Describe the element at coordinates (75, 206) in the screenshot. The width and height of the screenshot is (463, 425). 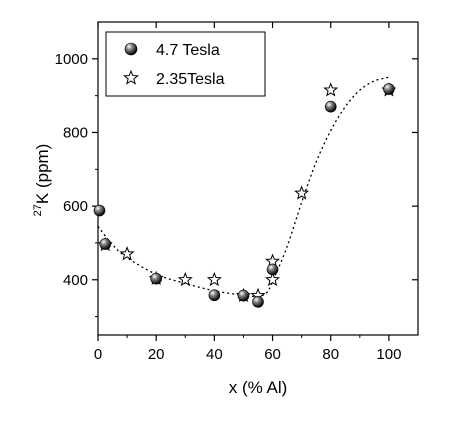
I see `y-tick-label: 600` at that location.